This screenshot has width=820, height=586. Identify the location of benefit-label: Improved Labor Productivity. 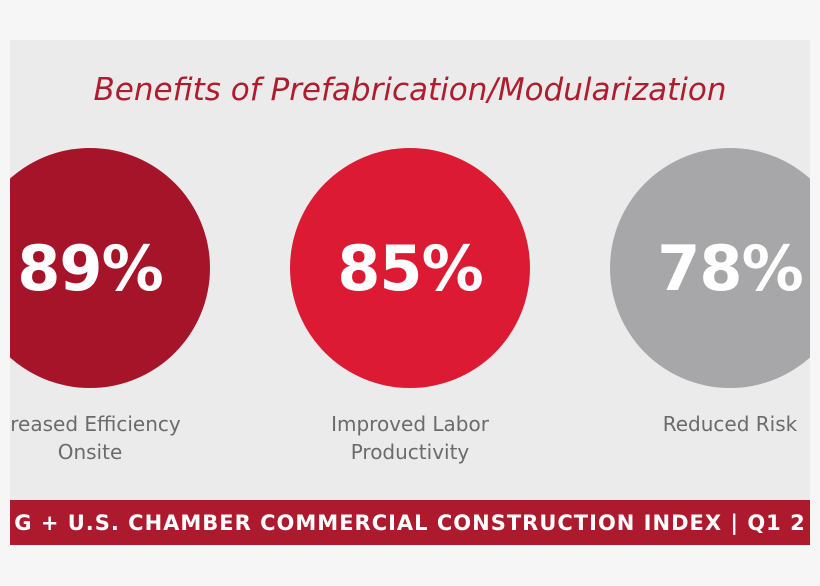
(410, 438).